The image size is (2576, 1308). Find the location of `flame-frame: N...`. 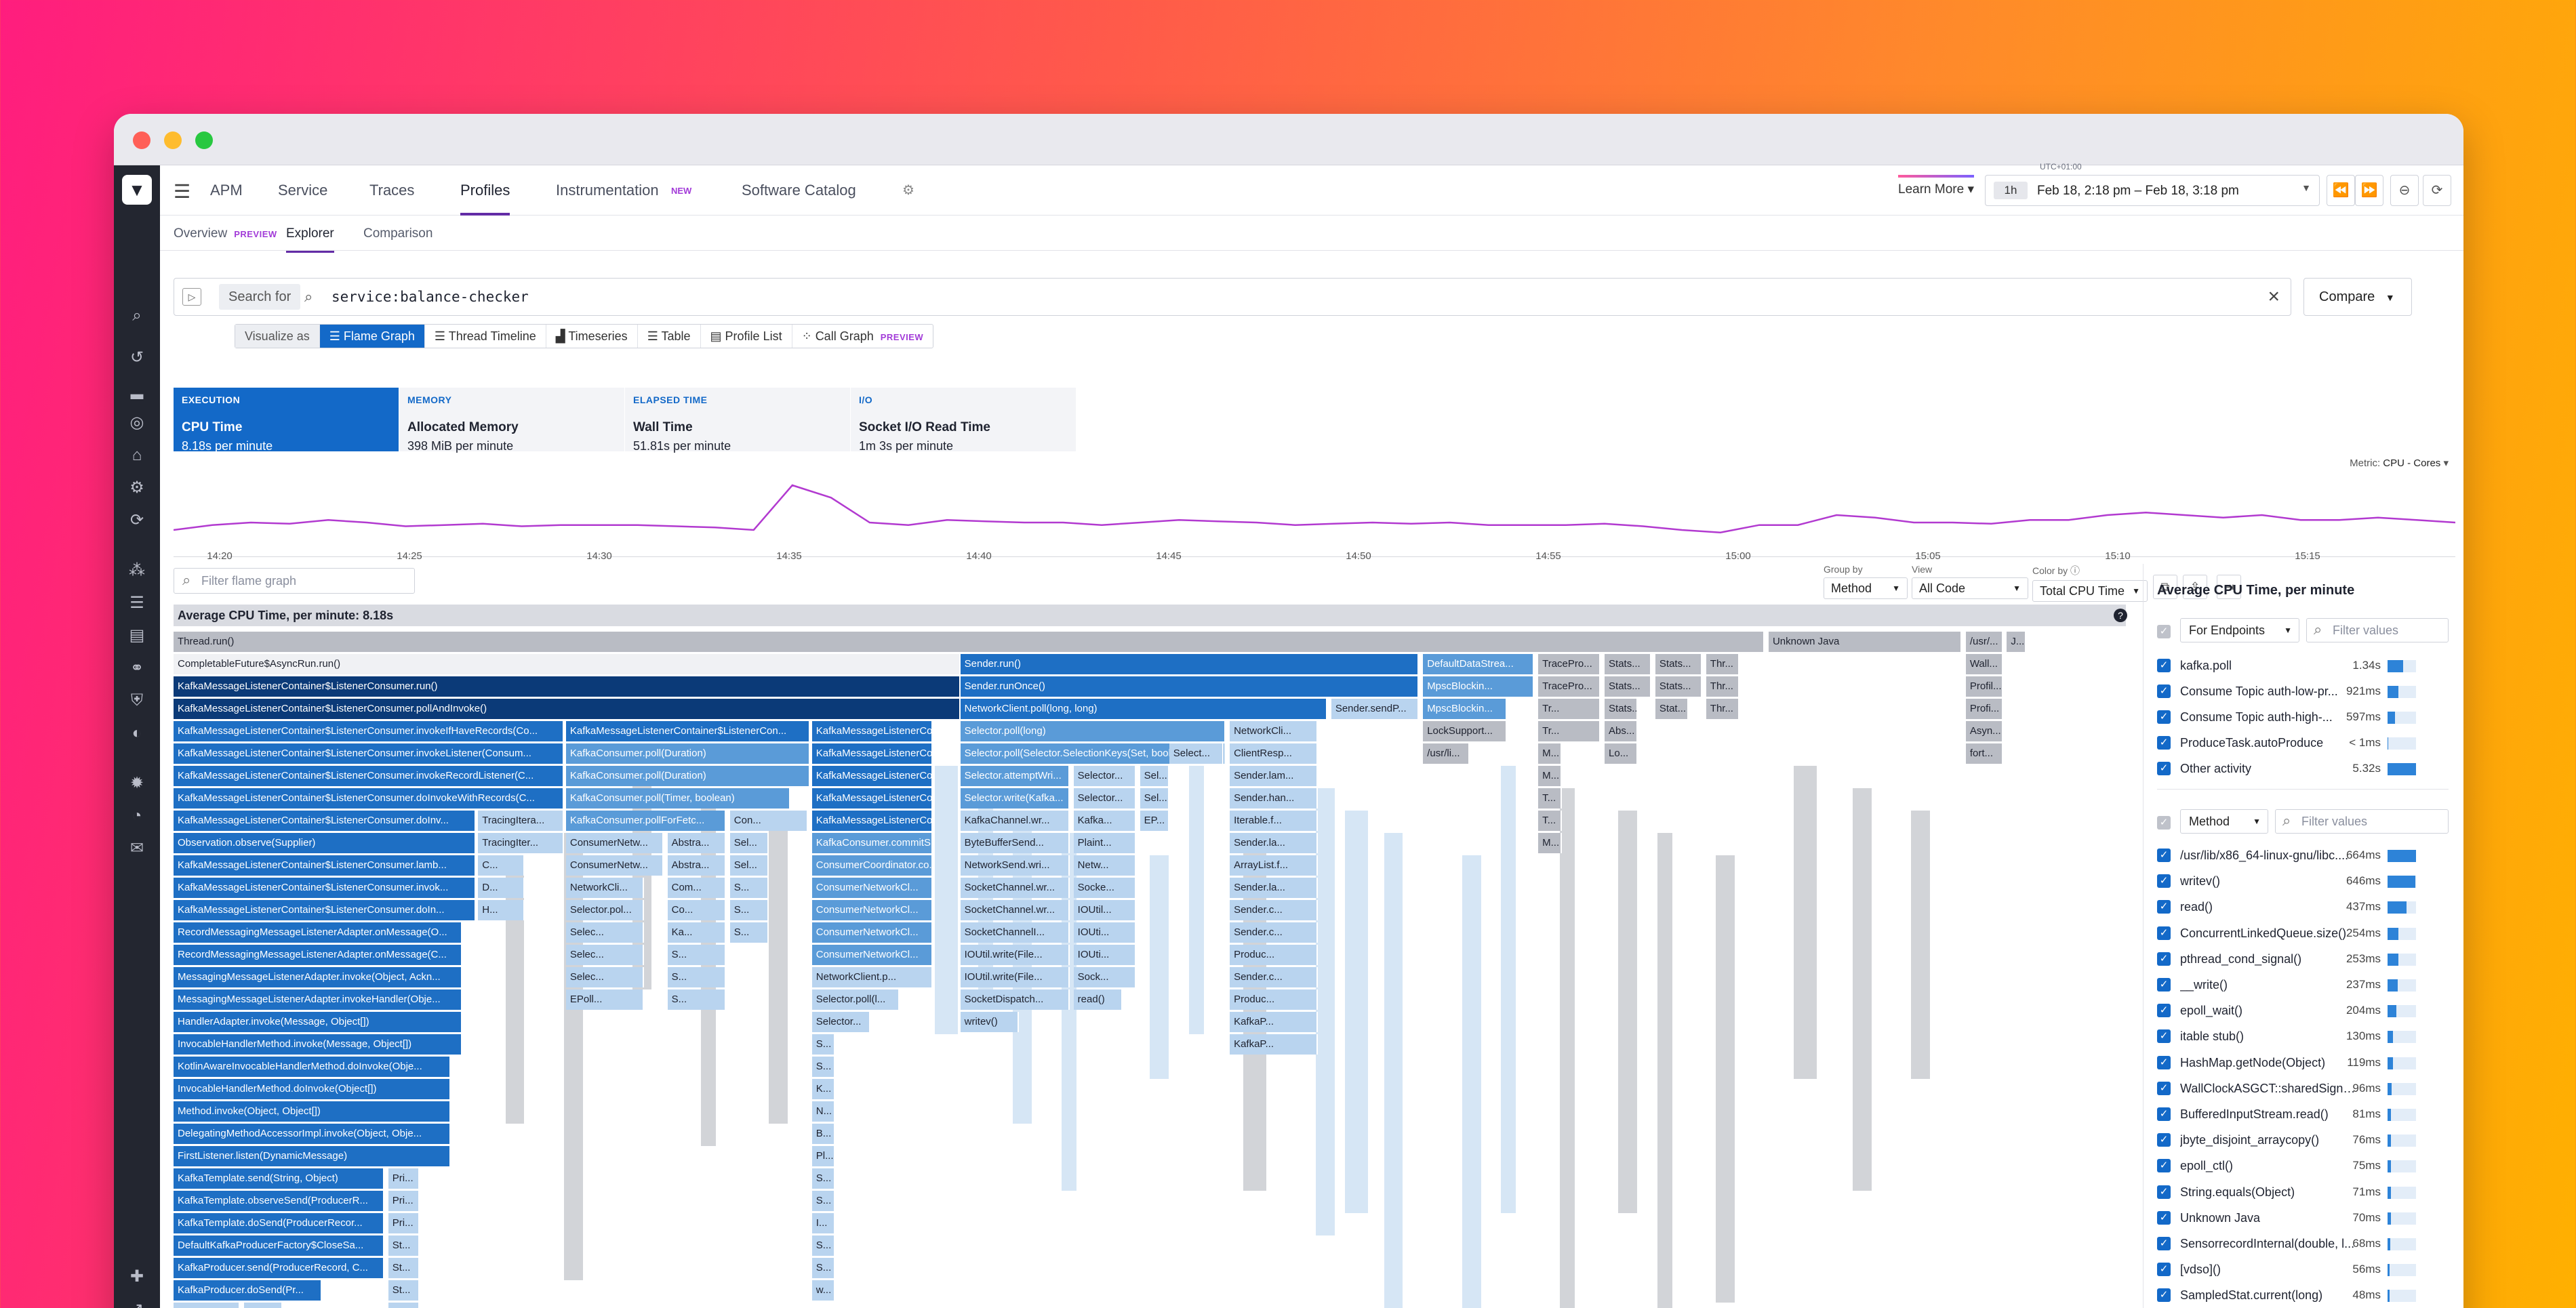

flame-frame: N... is located at coordinates (823, 1111).